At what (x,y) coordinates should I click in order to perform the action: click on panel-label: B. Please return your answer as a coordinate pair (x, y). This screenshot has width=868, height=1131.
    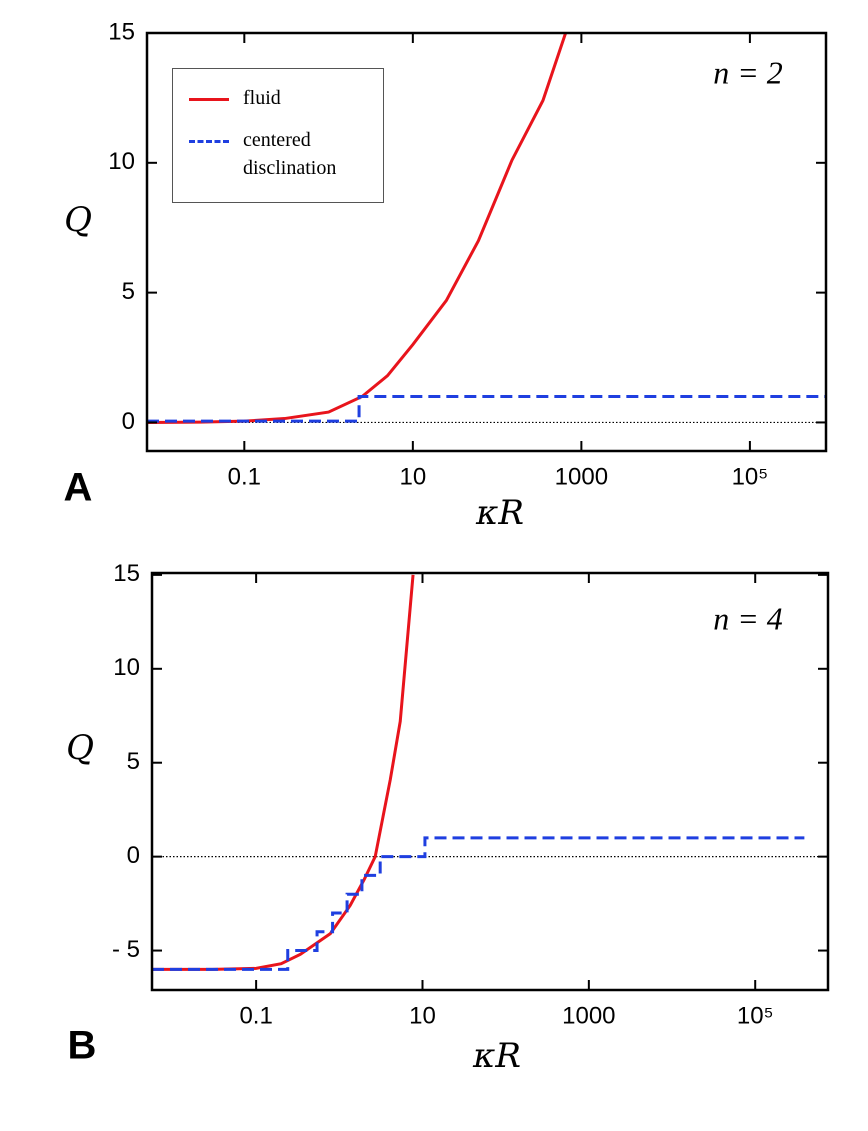
    Looking at the image, I should click on (82, 1046).